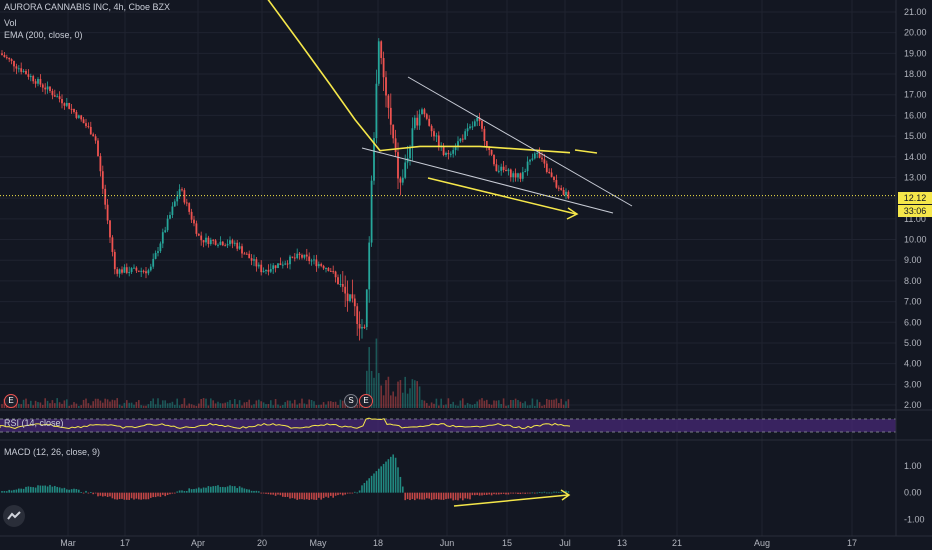  Describe the element at coordinates (351, 401) in the screenshot. I see `split-event-icon: S` at that location.